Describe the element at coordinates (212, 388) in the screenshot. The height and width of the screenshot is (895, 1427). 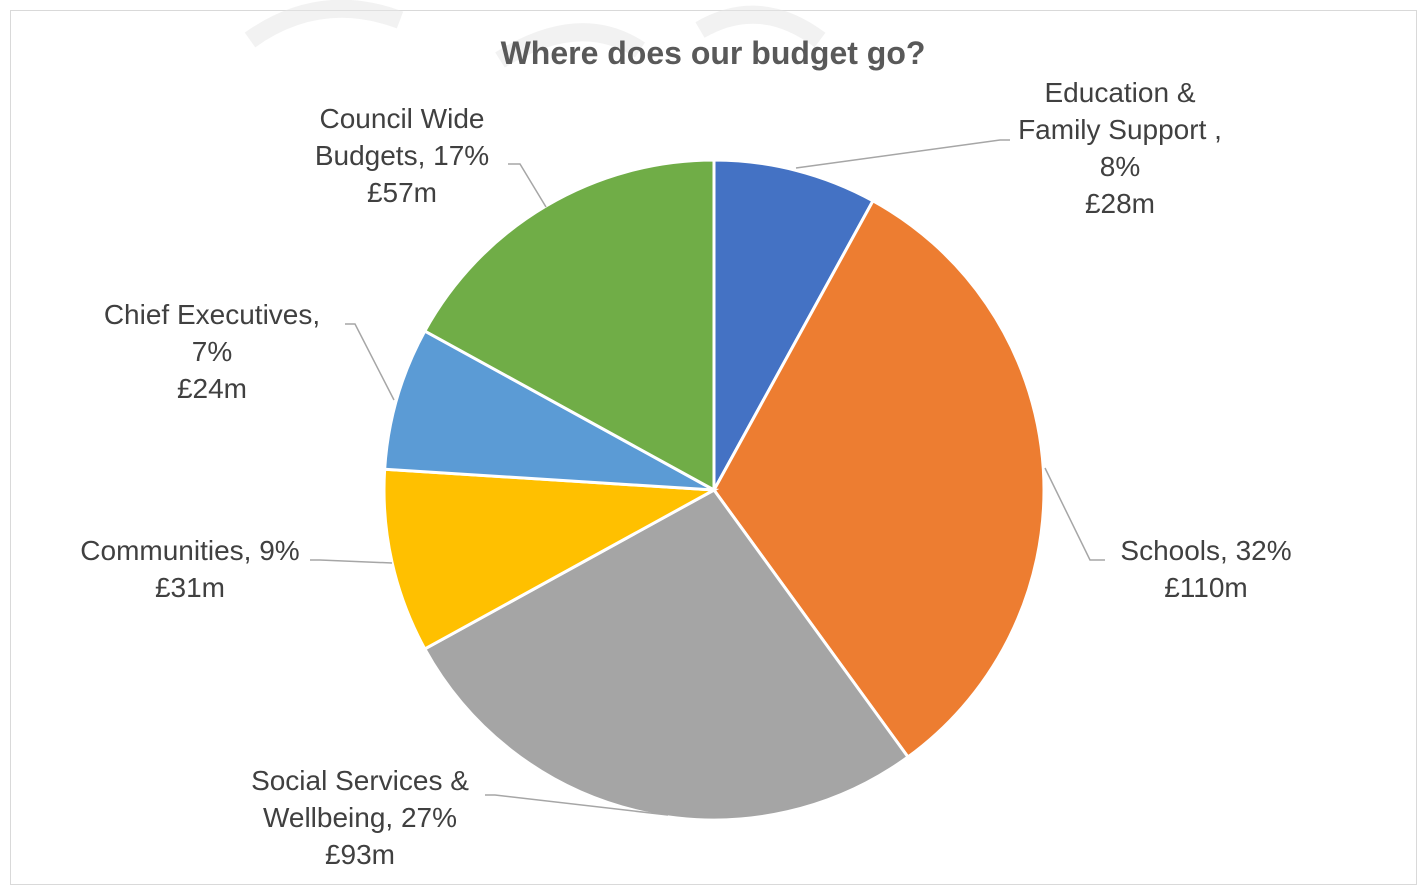
I see `data-label-line: £24m` at that location.